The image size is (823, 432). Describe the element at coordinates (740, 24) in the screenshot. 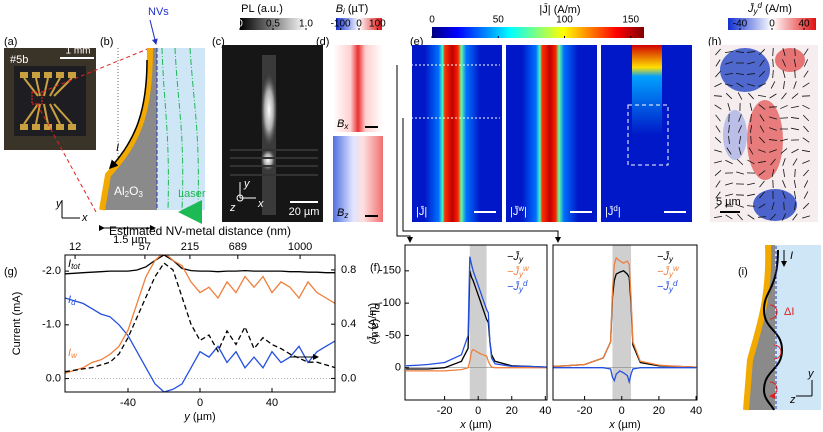

I see `colorbar-tick-label: -40` at that location.